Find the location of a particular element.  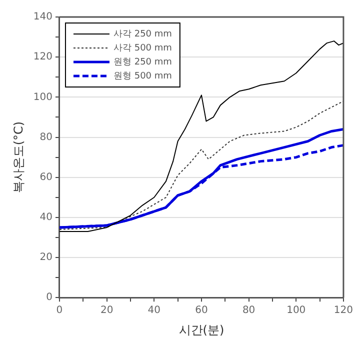

y-tick-label: 20 is located at coordinates (46, 258).